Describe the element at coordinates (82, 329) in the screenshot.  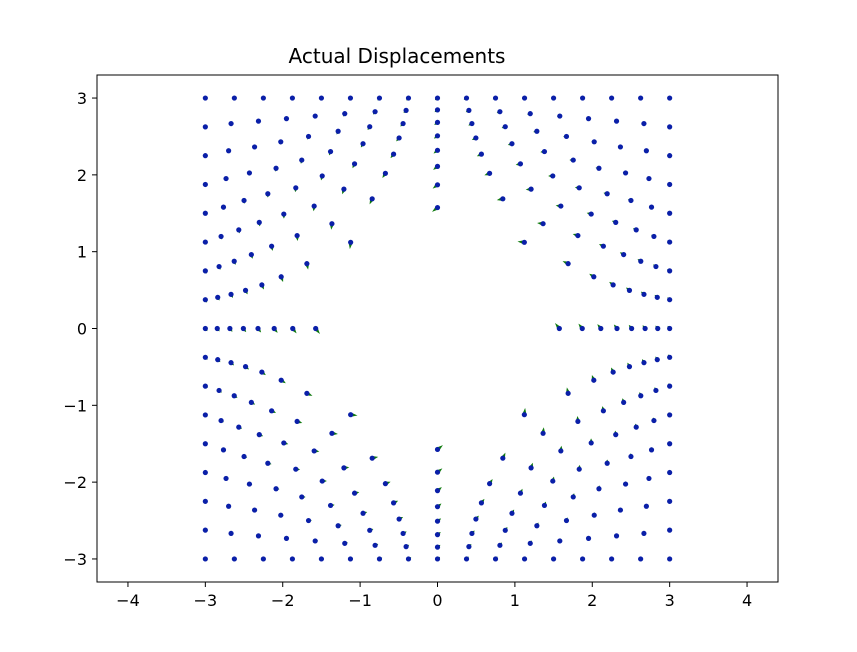
I see `y-tick-label: 0` at that location.